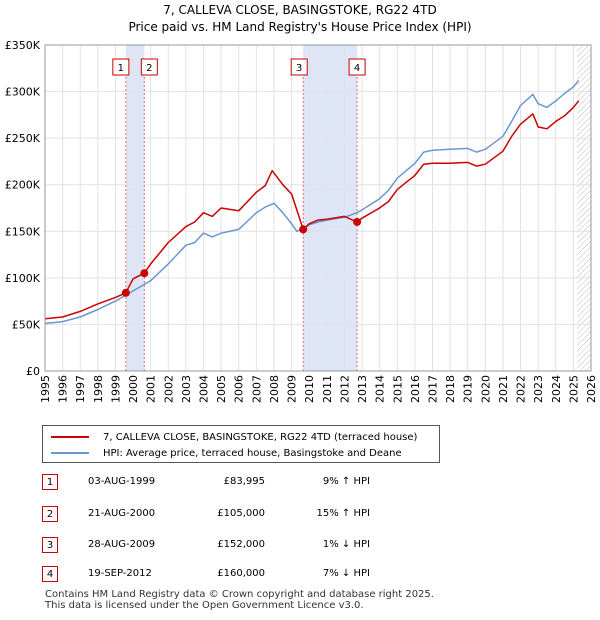  Describe the element at coordinates (573, 389) in the screenshot. I see `x-tick-label: 2025` at that location.